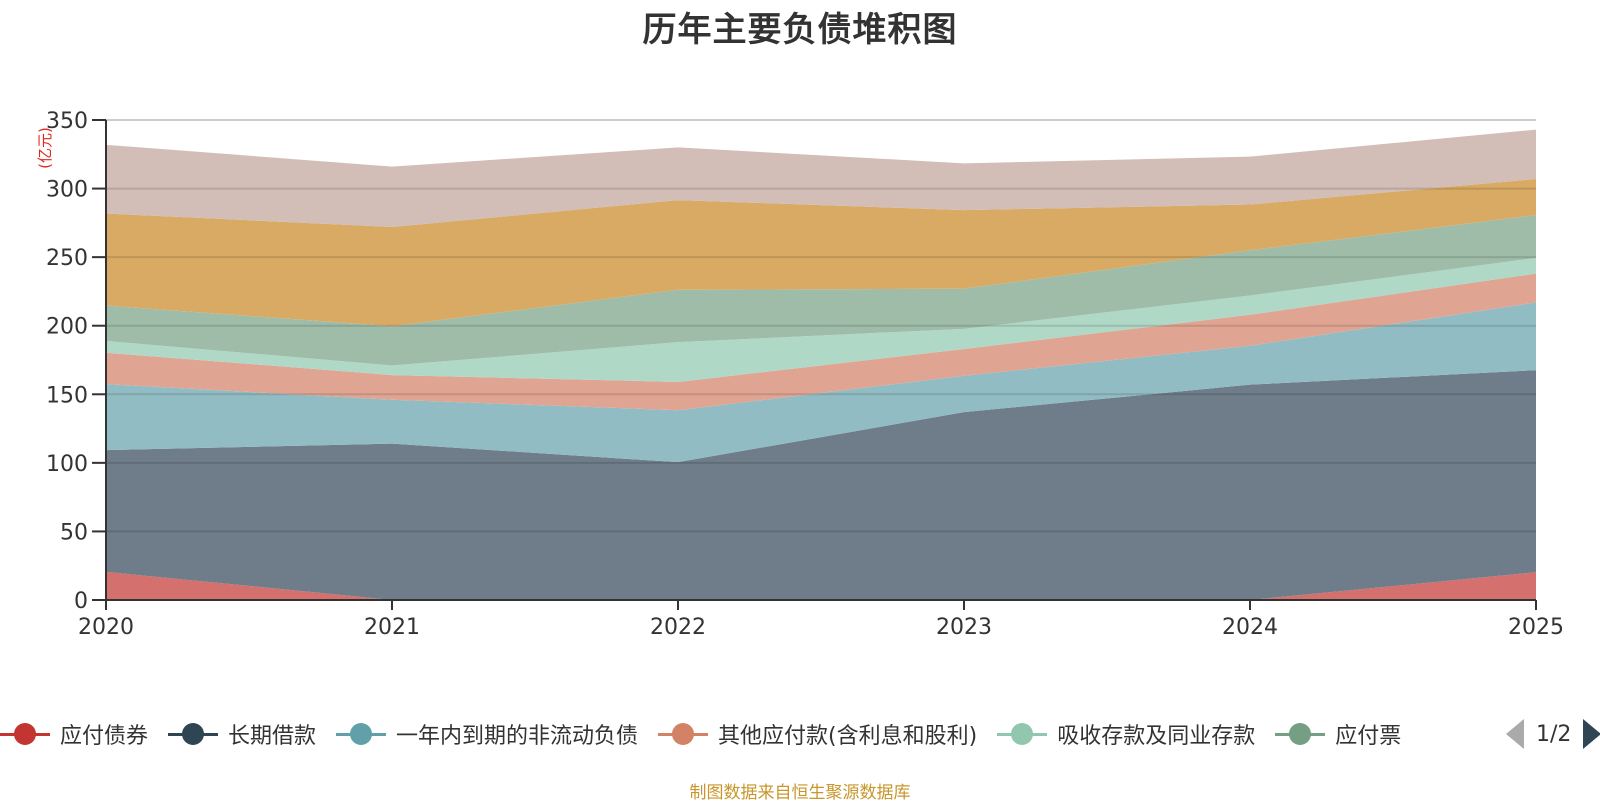 This screenshot has height=803, width=1600. What do you see at coordinates (1156, 736) in the screenshot?
I see `legend-label: 吸收存款及同业存款` at bounding box center [1156, 736].